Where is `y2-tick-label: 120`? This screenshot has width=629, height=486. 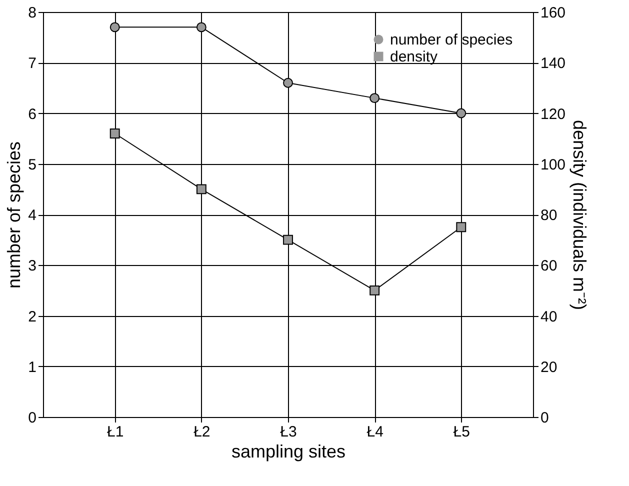 y2-tick-label: 120 is located at coordinates (553, 114).